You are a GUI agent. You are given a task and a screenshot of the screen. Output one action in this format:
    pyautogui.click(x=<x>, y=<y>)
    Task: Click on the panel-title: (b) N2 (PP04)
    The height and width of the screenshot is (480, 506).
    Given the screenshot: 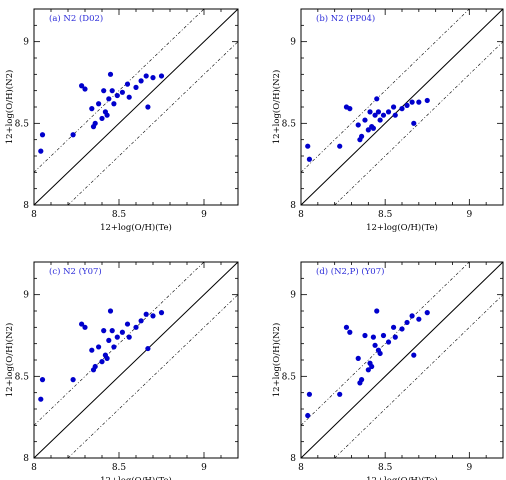 What is the action you would take?
    pyautogui.click(x=345, y=18)
    